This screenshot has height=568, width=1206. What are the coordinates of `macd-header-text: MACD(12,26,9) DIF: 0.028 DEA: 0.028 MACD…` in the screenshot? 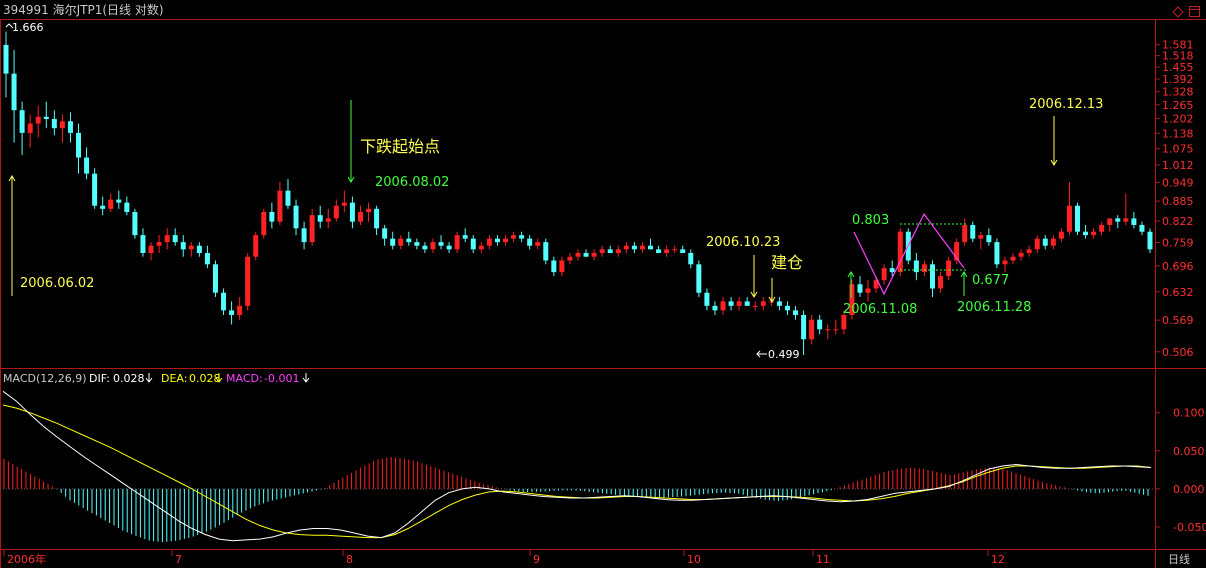 It's located at (151, 378).